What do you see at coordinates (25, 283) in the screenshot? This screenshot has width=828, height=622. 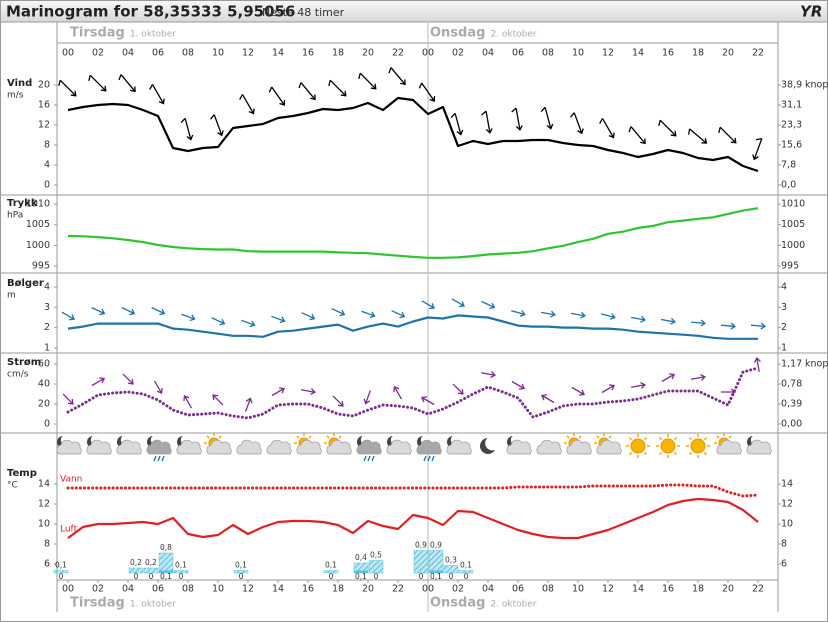 I see `panel-title: Bølger` at bounding box center [25, 283].